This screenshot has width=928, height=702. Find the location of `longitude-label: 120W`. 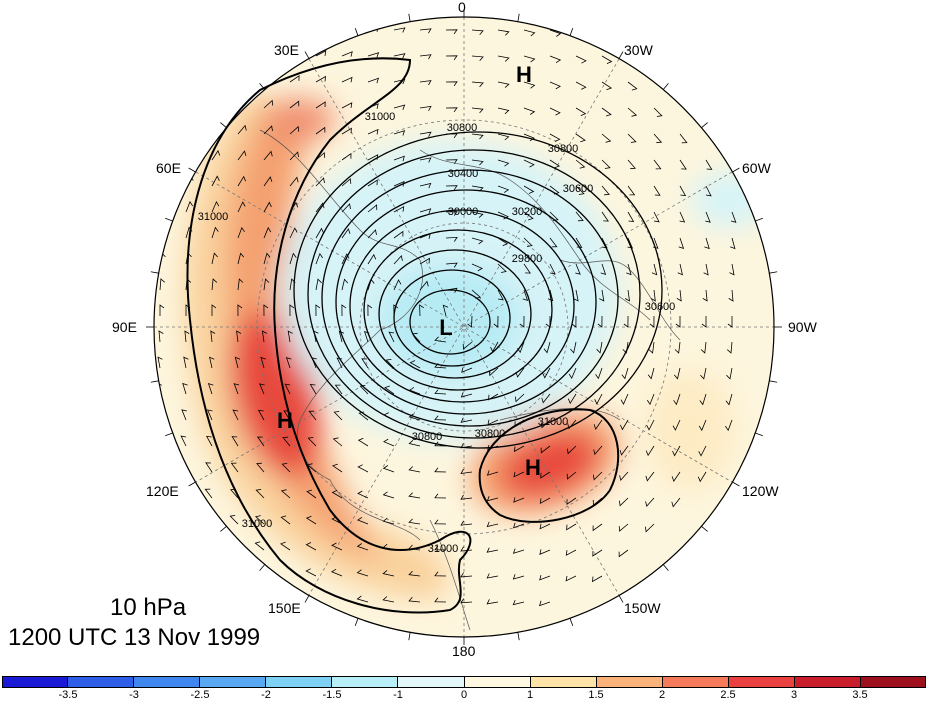

longitude-label: 120W is located at coordinates (760, 491).